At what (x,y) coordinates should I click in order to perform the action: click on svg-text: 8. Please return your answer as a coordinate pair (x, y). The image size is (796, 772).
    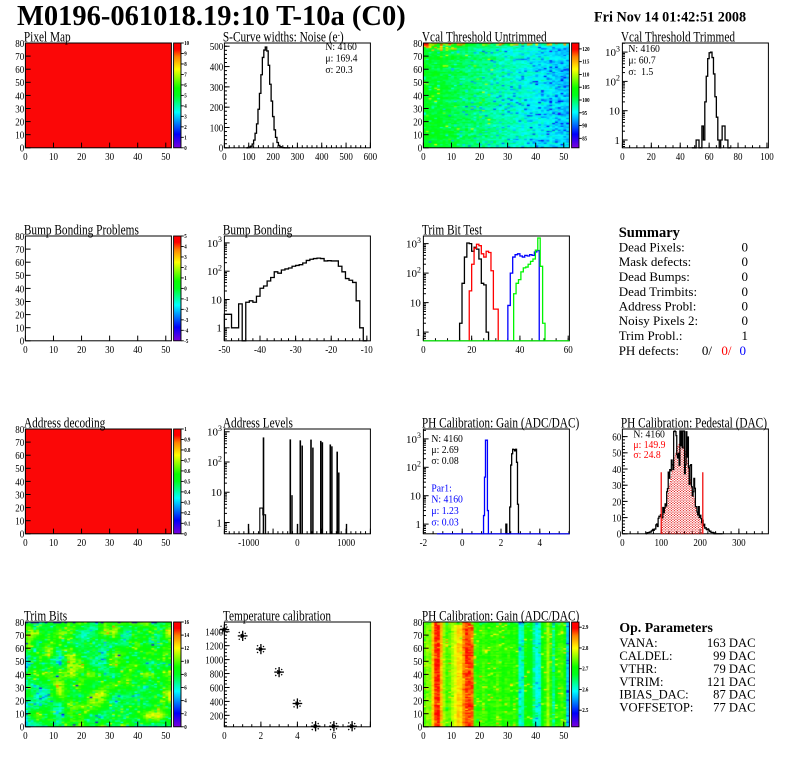
    Looking at the image, I should click on (185, 675).